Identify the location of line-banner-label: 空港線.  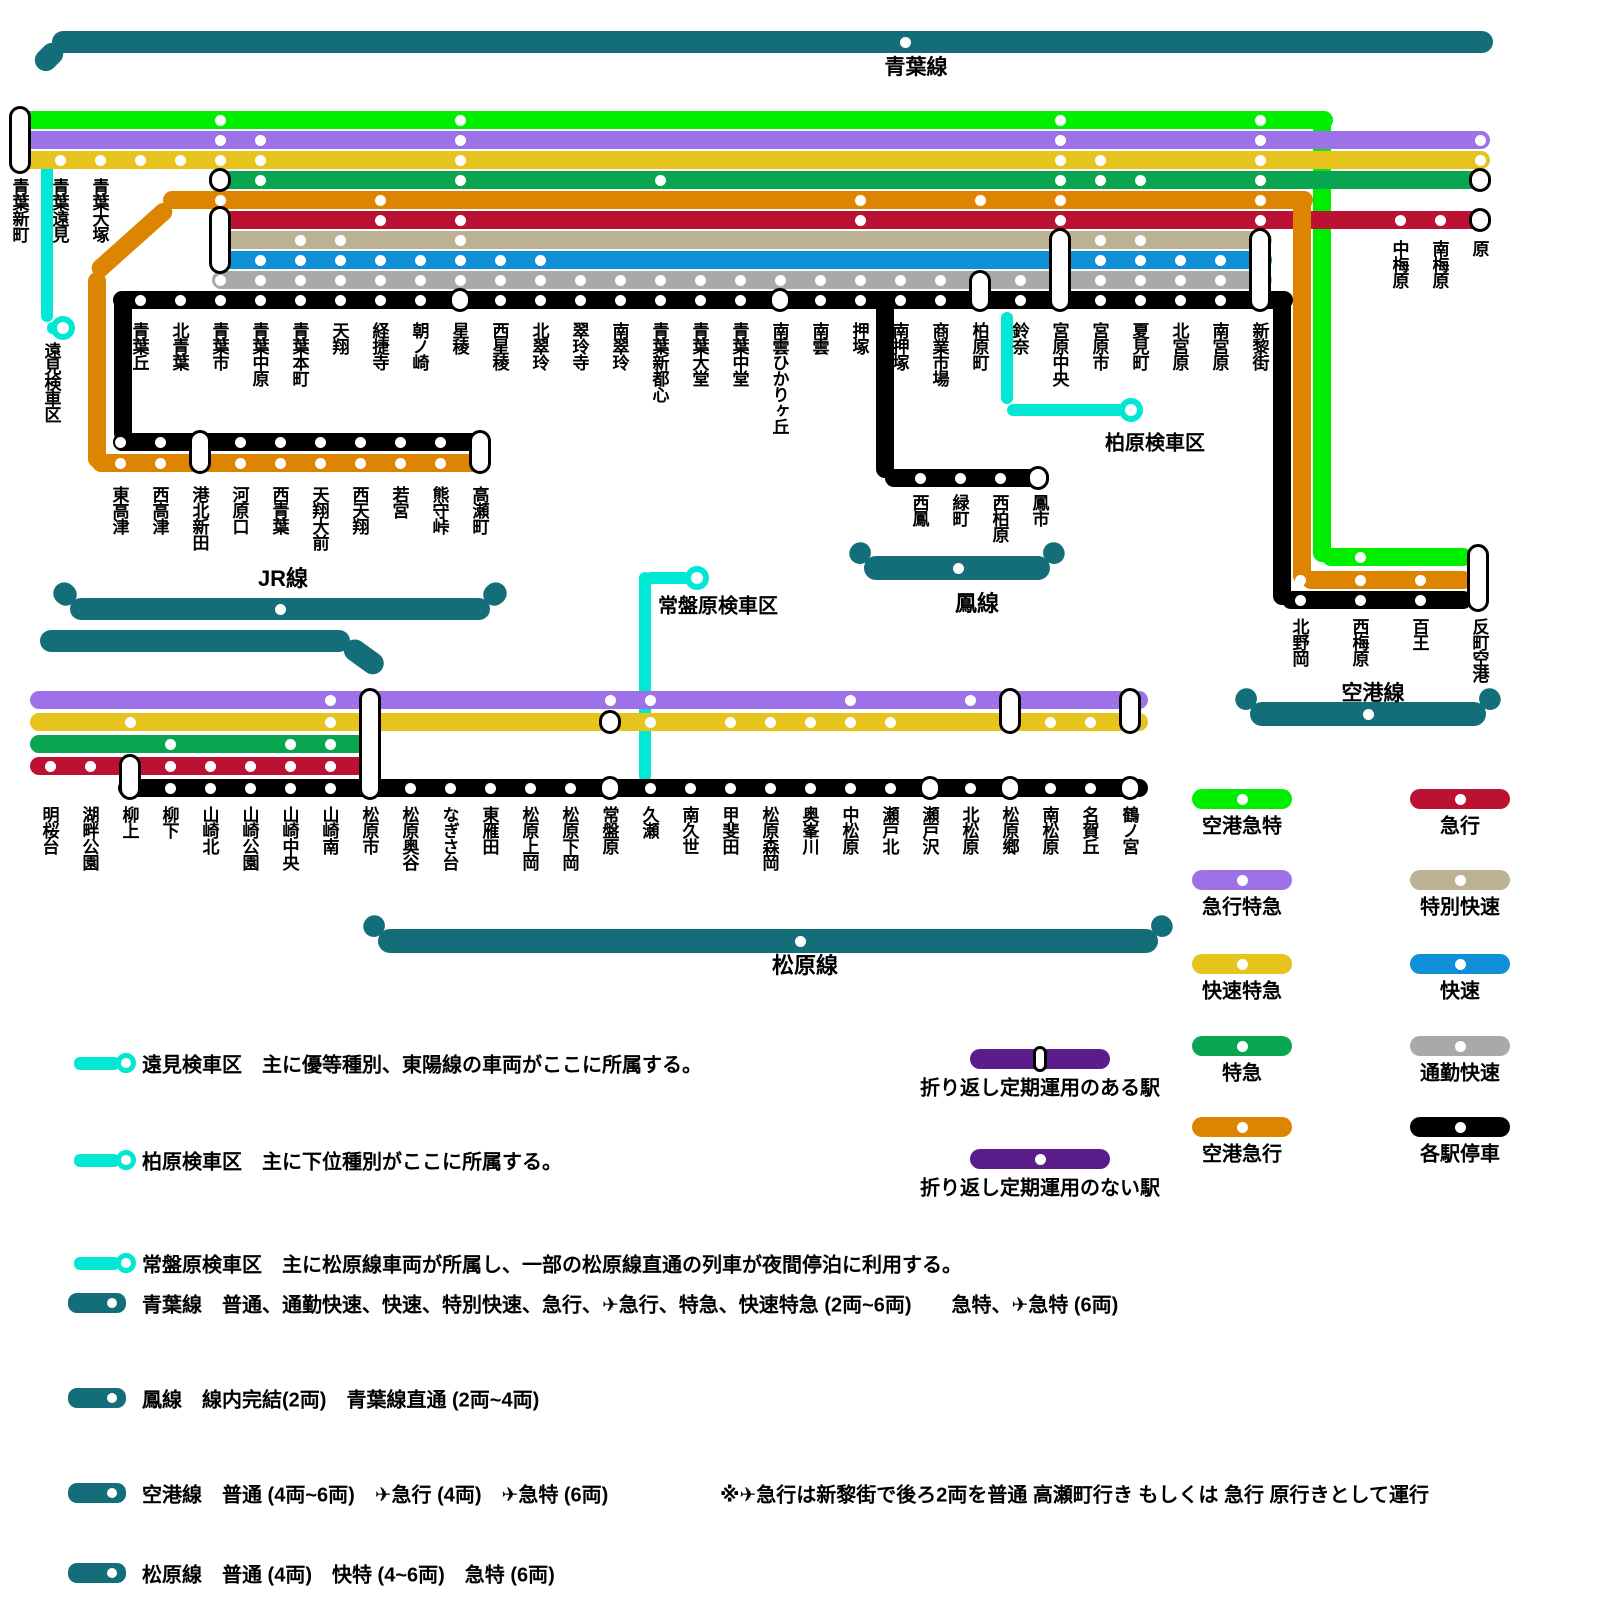
(1373, 693).